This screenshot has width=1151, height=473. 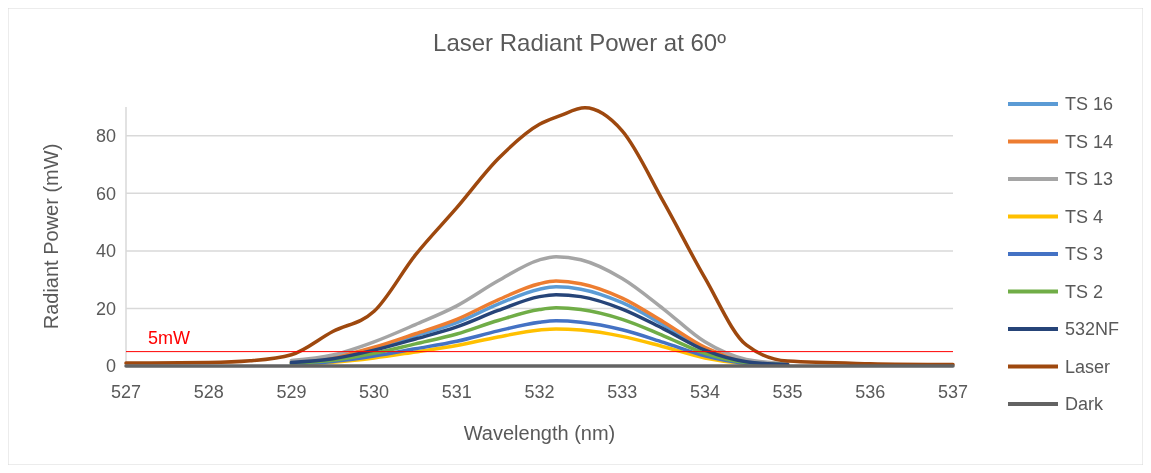 What do you see at coordinates (787, 392) in the screenshot?
I see `x-tick-label: 535` at bounding box center [787, 392].